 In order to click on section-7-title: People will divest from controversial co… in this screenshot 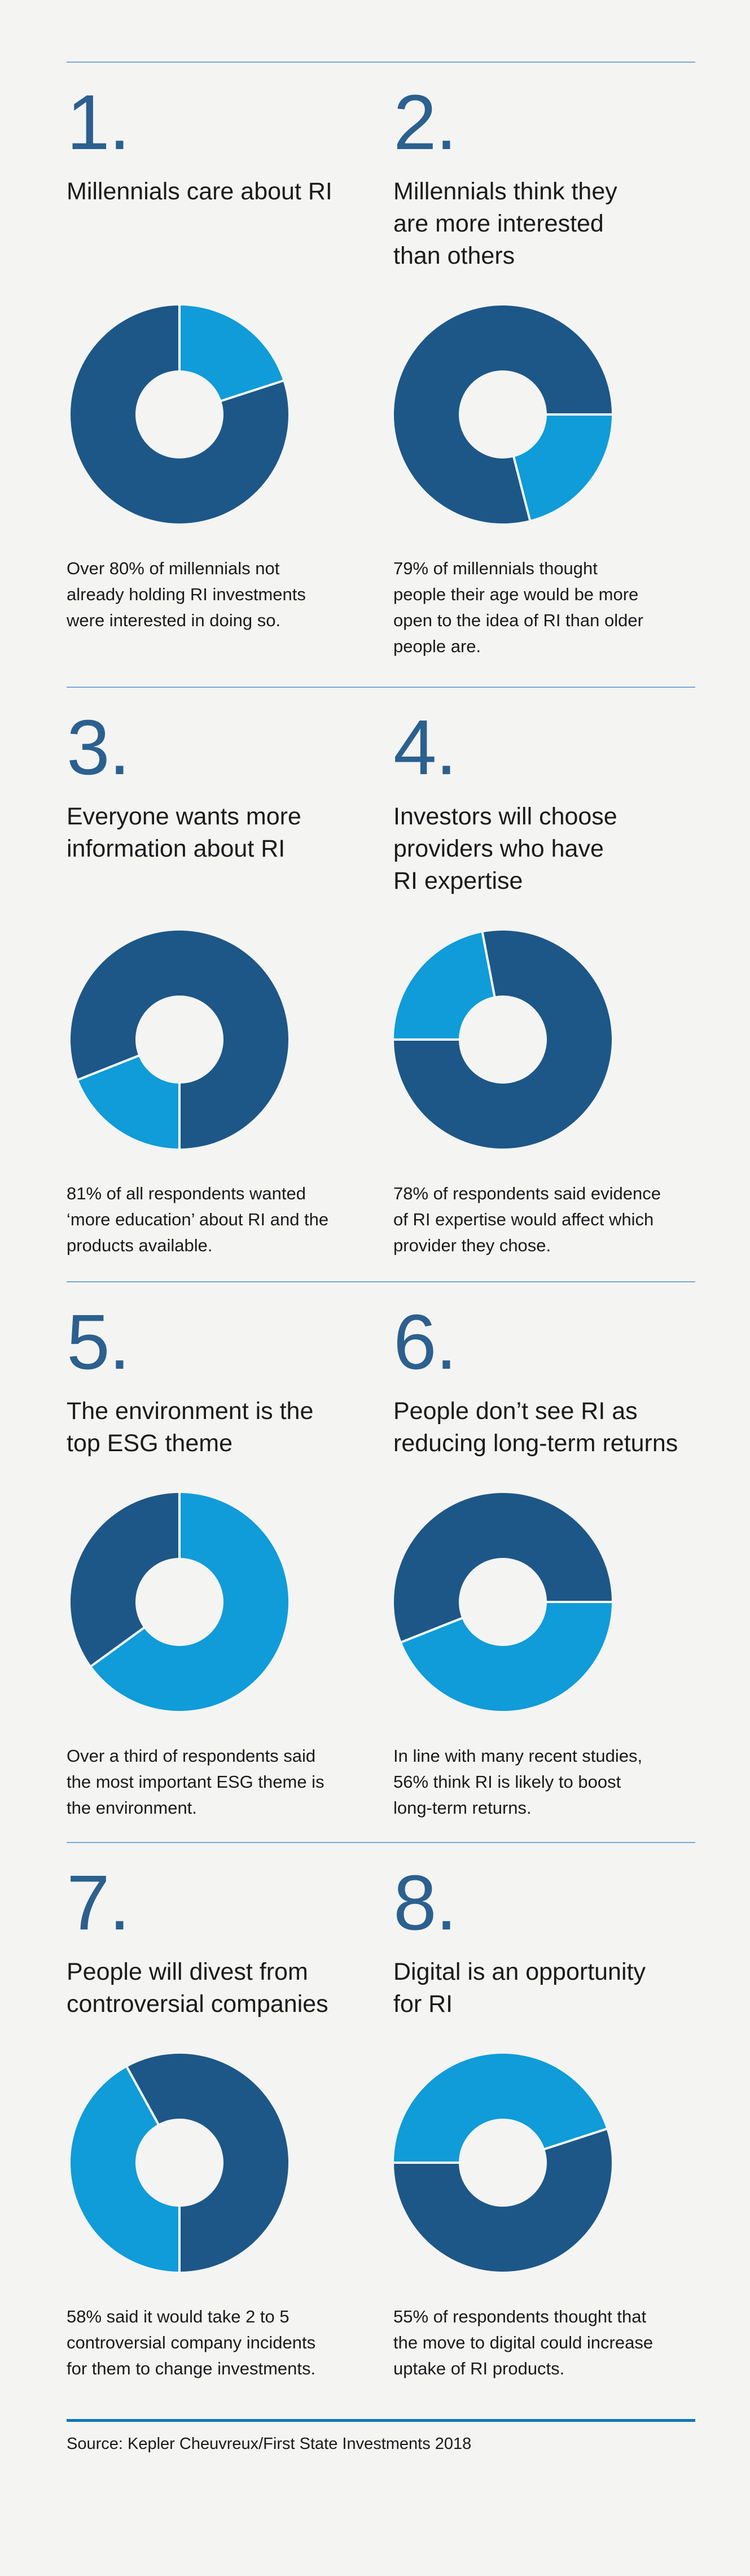, I will do `click(198, 1988)`.